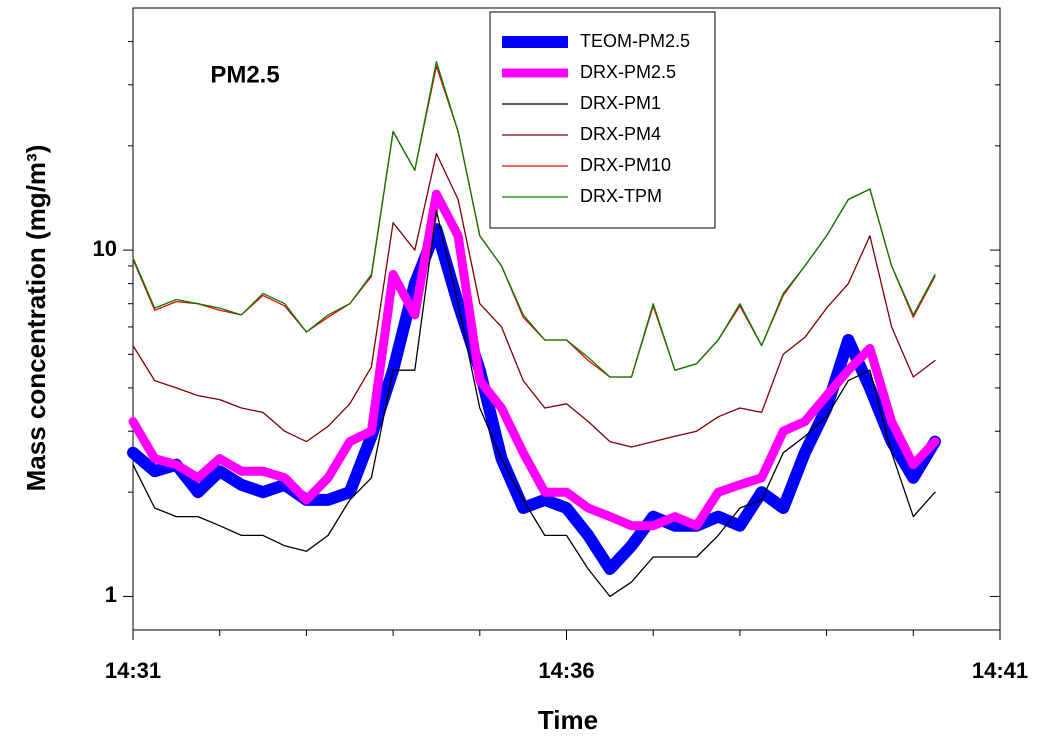  Describe the element at coordinates (566, 670) in the screenshot. I see `x-tick-label: 14:36` at that location.